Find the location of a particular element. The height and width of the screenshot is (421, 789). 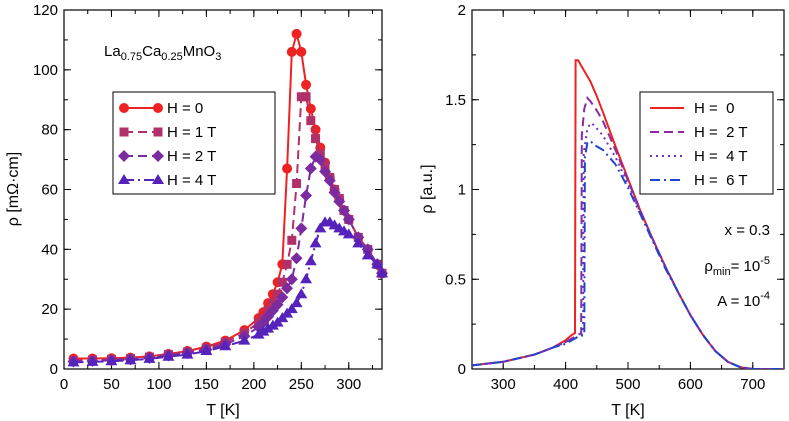

a-exponent: -4 is located at coordinates (765, 296).